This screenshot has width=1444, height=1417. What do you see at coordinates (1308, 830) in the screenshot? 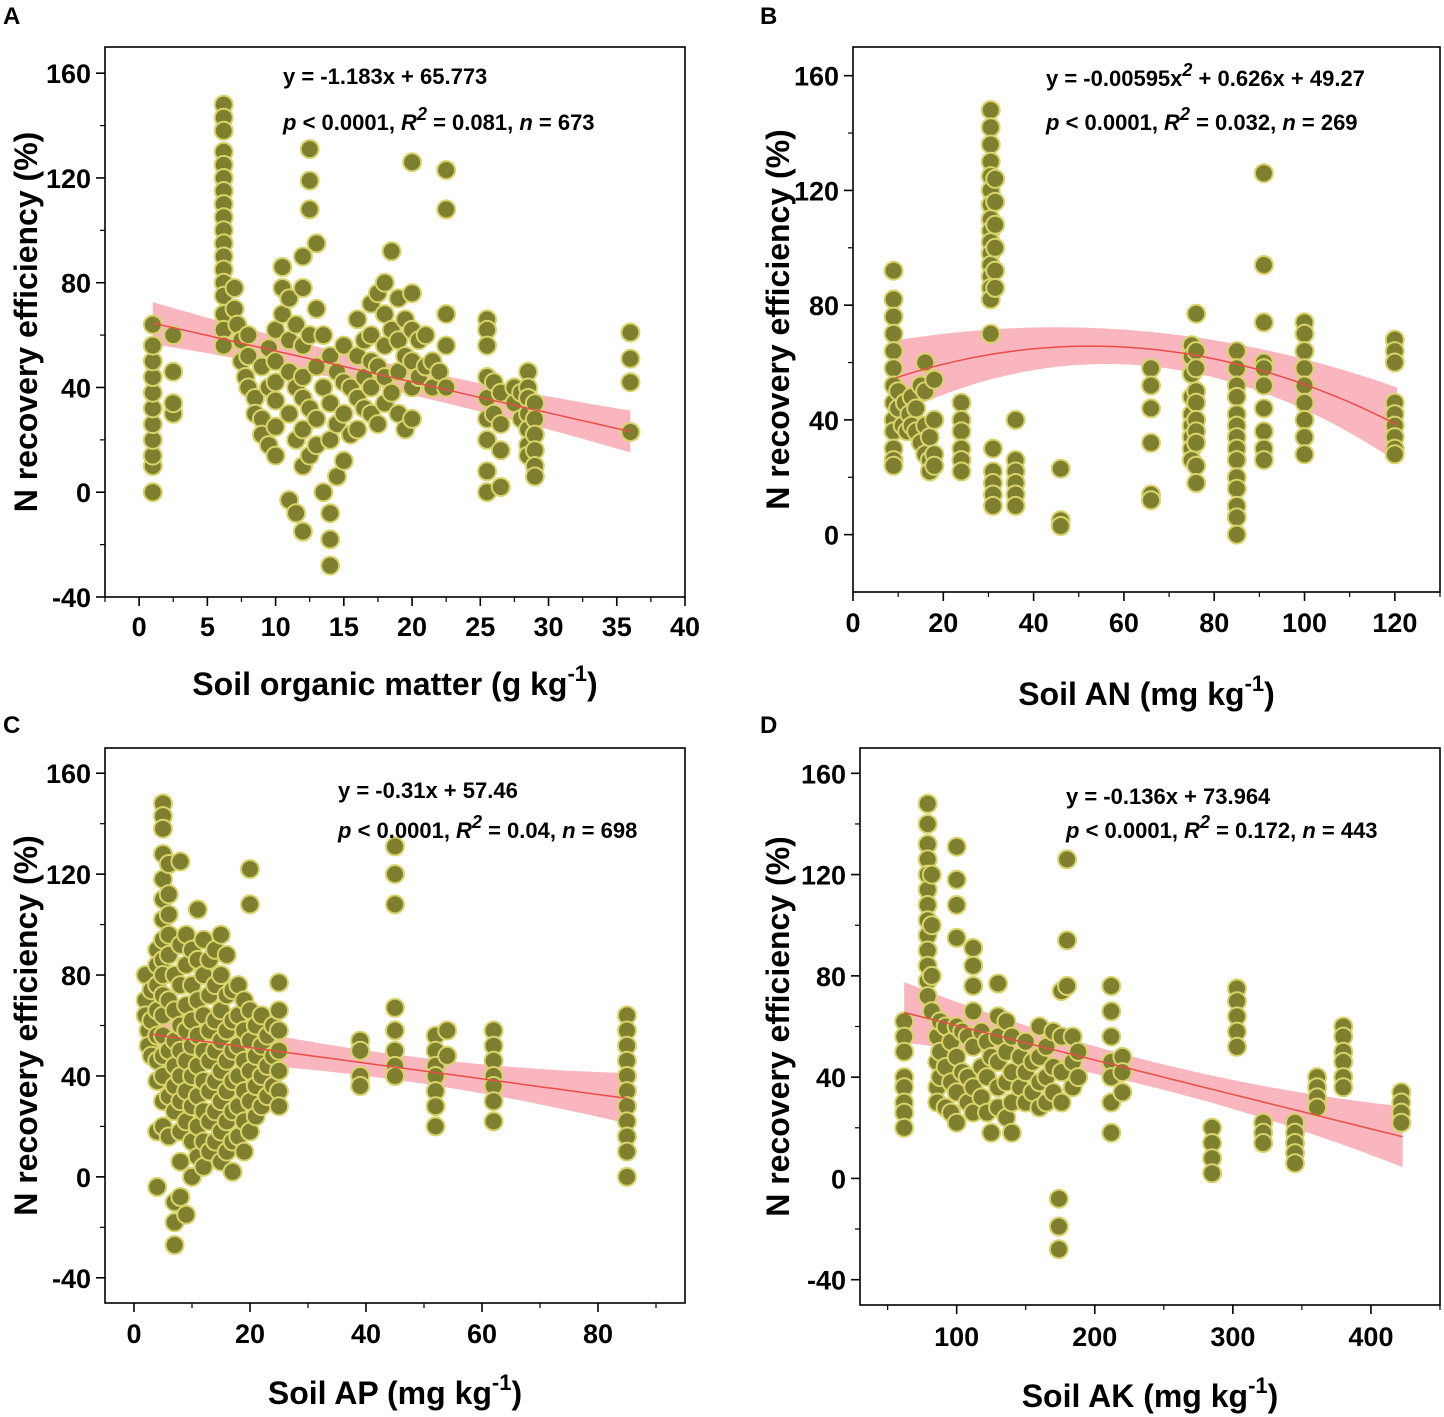
I see `stats-n: n` at bounding box center [1308, 830].